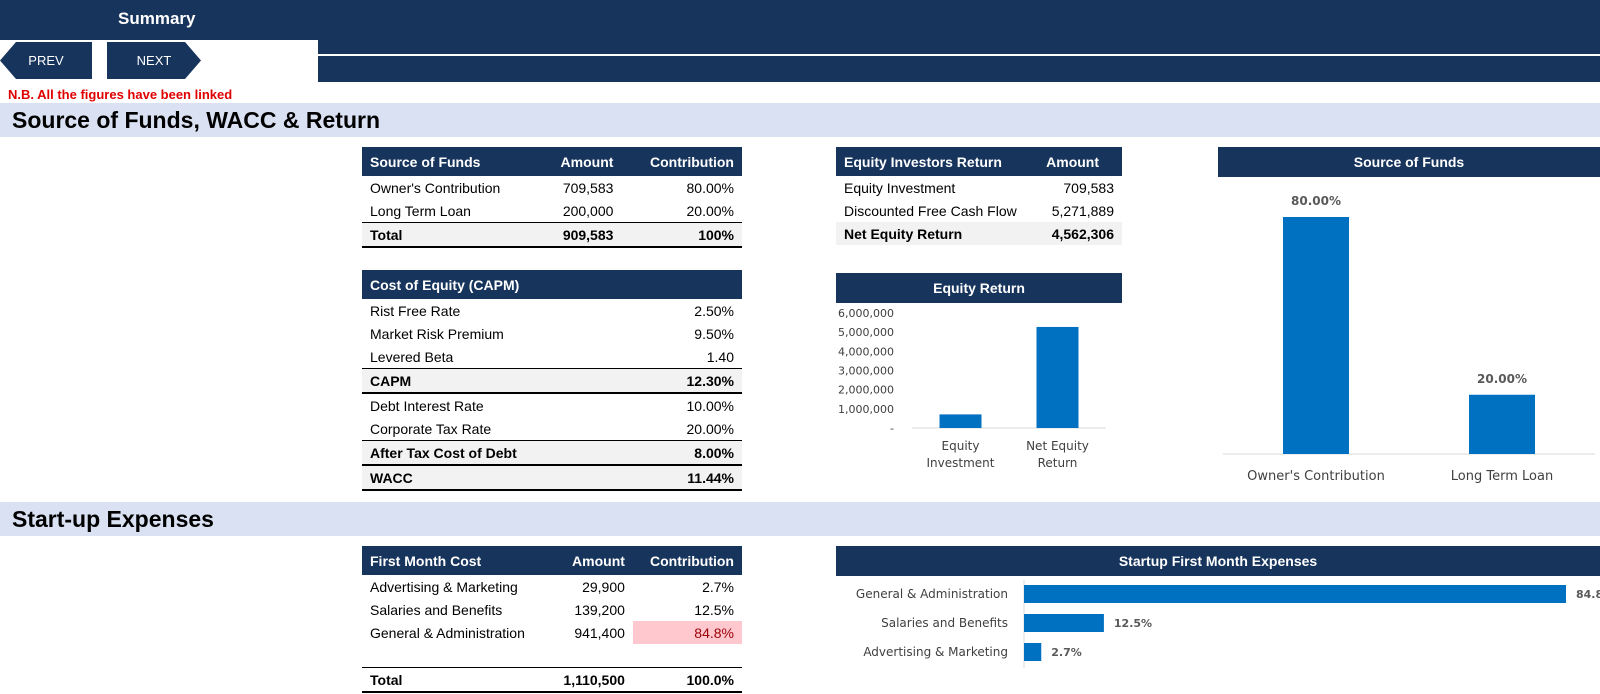 The height and width of the screenshot is (694, 1600). I want to click on x-tick-label: Return, so click(1058, 463).